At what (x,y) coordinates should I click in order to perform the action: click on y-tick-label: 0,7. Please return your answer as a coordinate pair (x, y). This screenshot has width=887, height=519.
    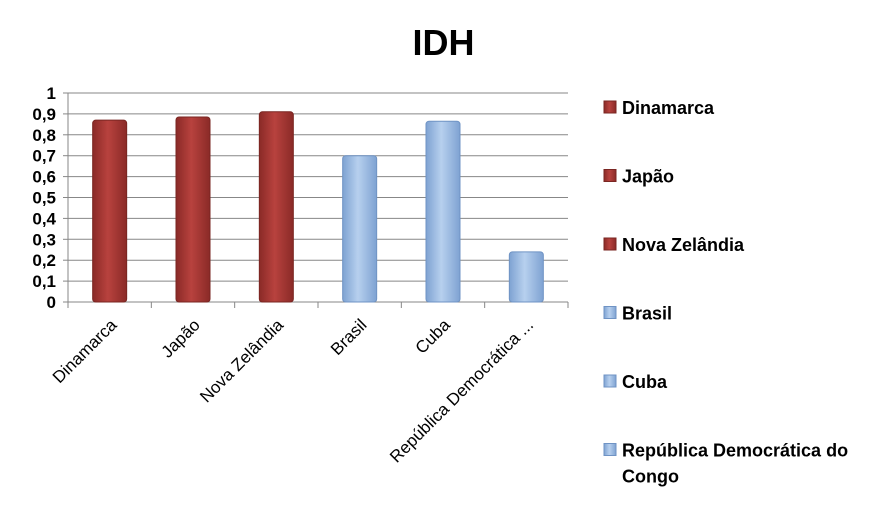
    Looking at the image, I should click on (44, 156).